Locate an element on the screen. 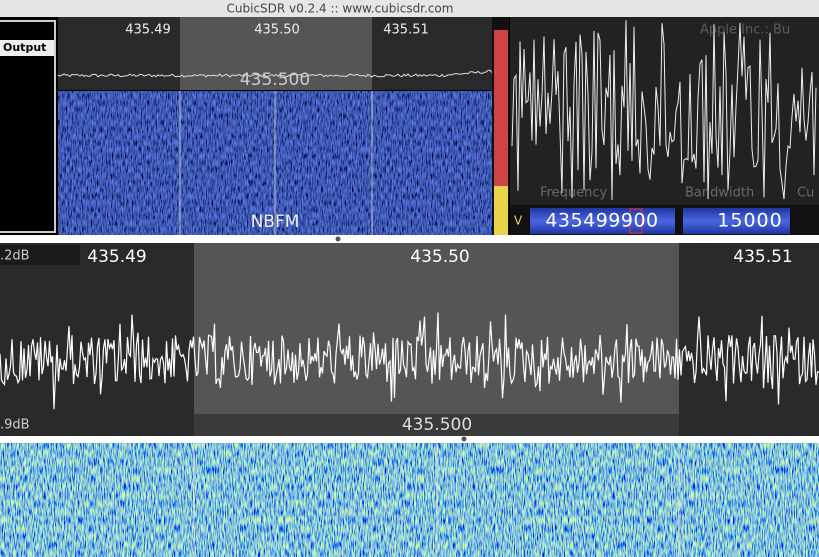 This screenshot has height=557, width=819. output-box is located at coordinates (28, 126).